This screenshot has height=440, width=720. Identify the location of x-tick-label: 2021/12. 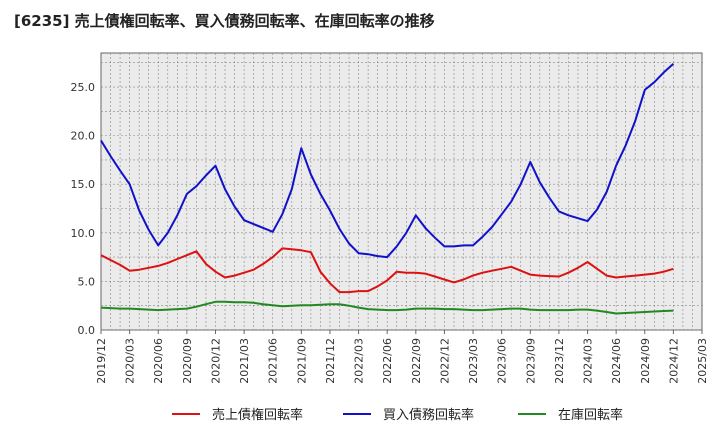
(330, 361).